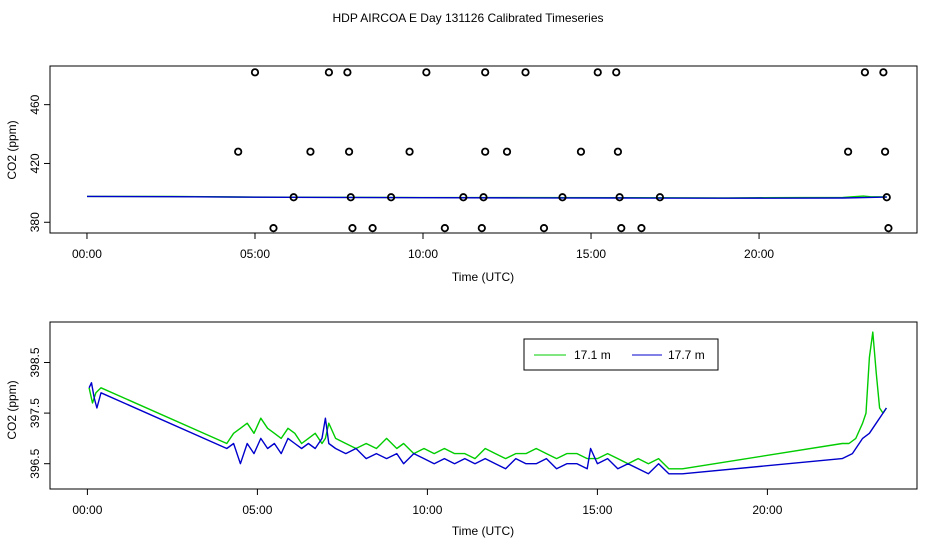  What do you see at coordinates (591, 254) in the screenshot?
I see `x-tick-label-top-3: 15:00` at bounding box center [591, 254].